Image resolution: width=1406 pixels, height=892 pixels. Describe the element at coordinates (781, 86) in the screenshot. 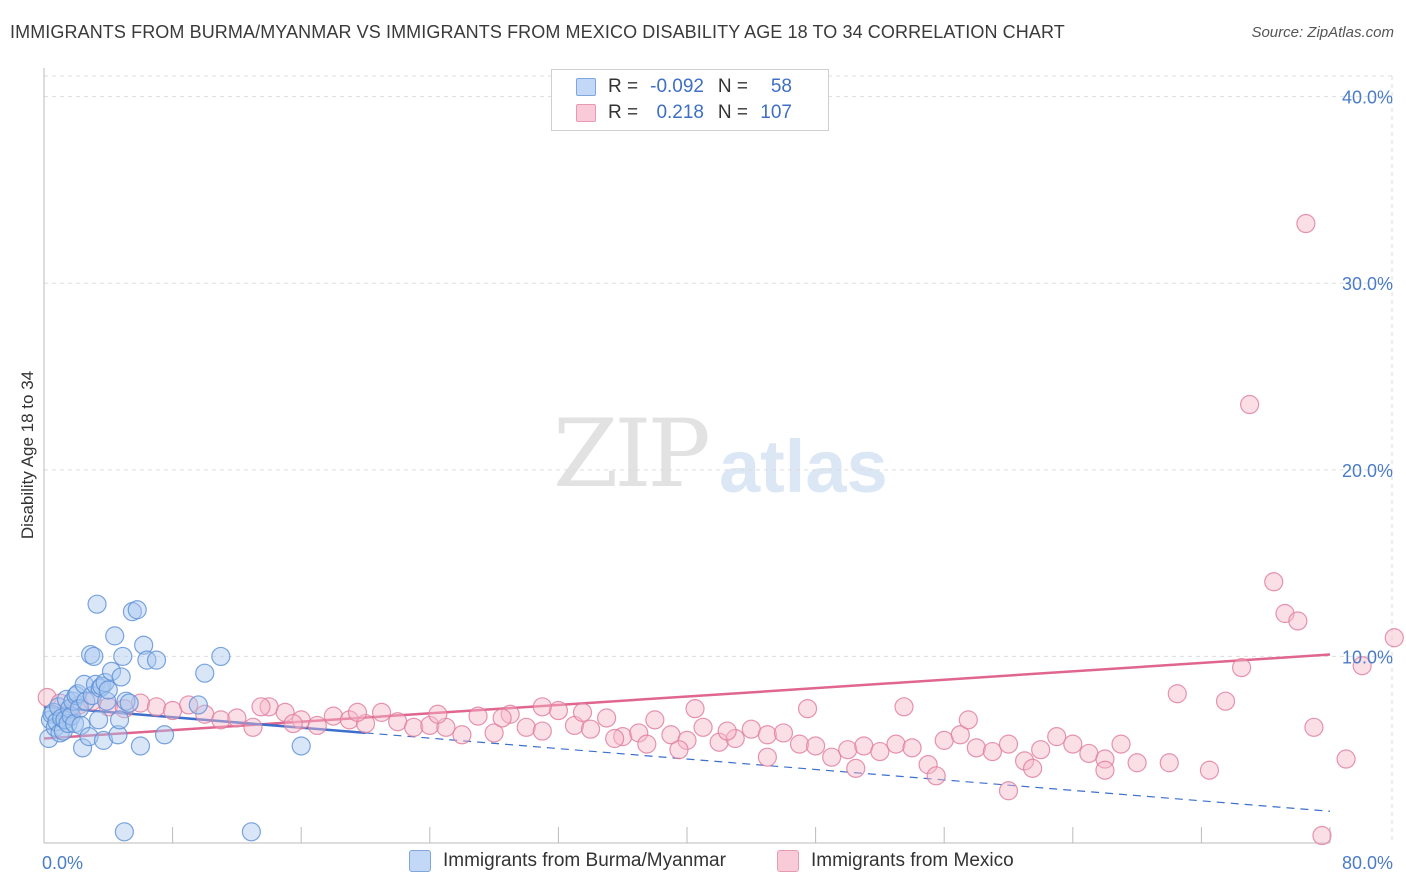

I see `legend-n-value: 58` at that location.